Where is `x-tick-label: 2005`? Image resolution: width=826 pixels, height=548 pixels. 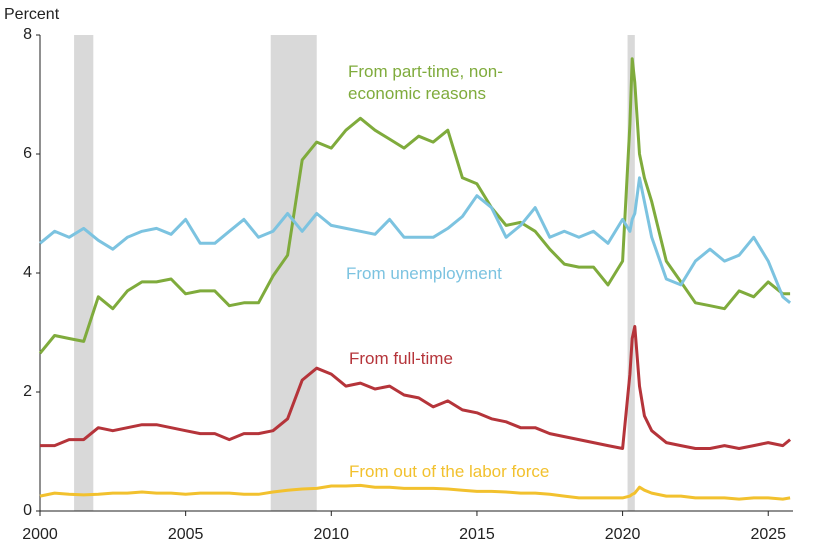
x-tick-label: 2005 is located at coordinates (186, 534).